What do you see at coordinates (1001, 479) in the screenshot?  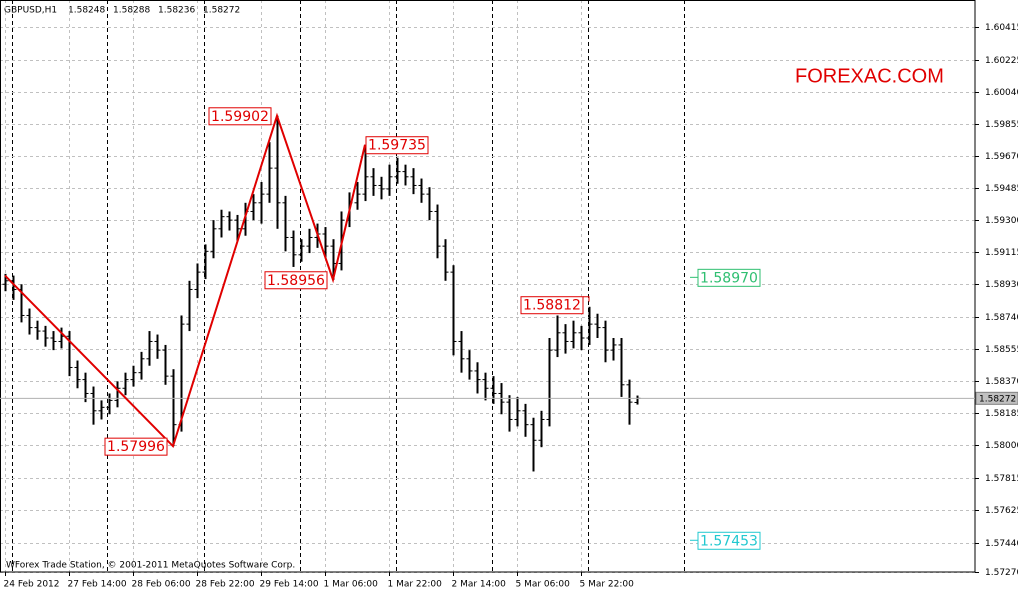 I see `y-tick-label: 1.57815` at bounding box center [1001, 479].